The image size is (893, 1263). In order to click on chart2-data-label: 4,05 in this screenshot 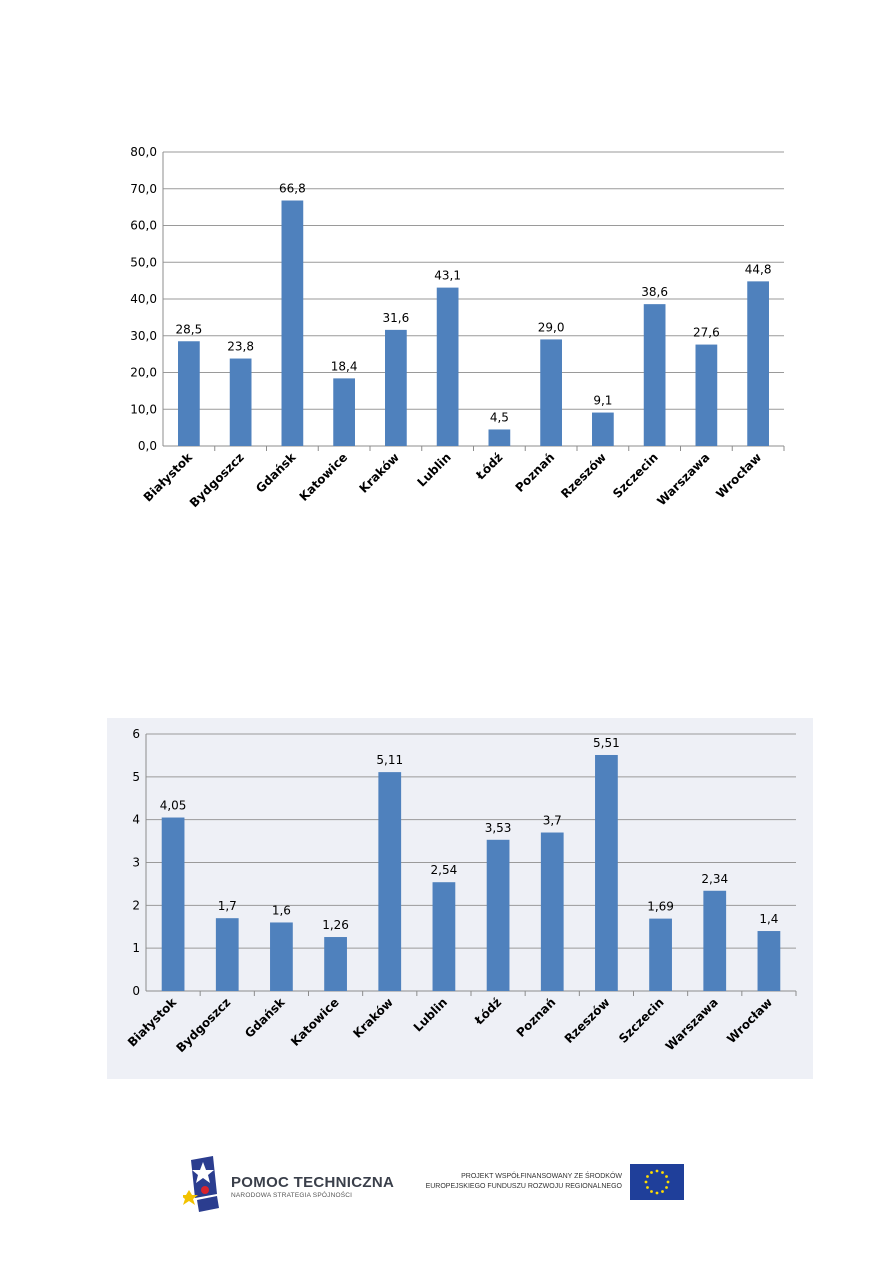, I will do `click(173, 806)`.